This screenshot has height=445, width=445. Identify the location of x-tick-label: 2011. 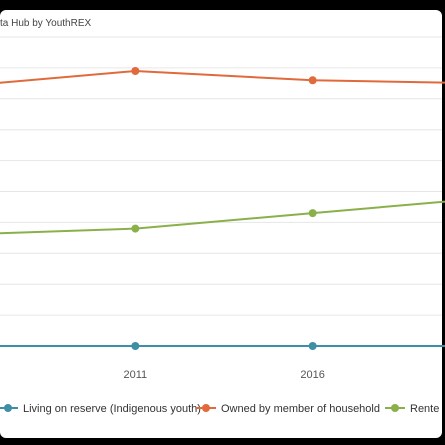
(136, 375).